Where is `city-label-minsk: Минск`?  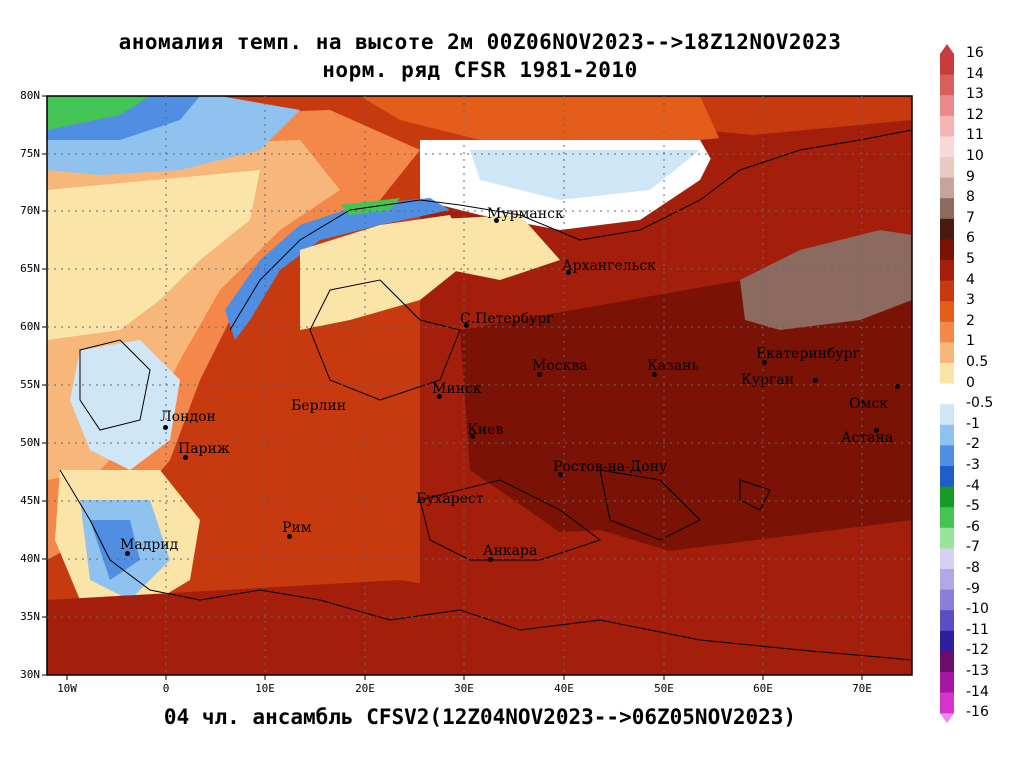
city-label-minsk: Минск is located at coordinates (457, 389).